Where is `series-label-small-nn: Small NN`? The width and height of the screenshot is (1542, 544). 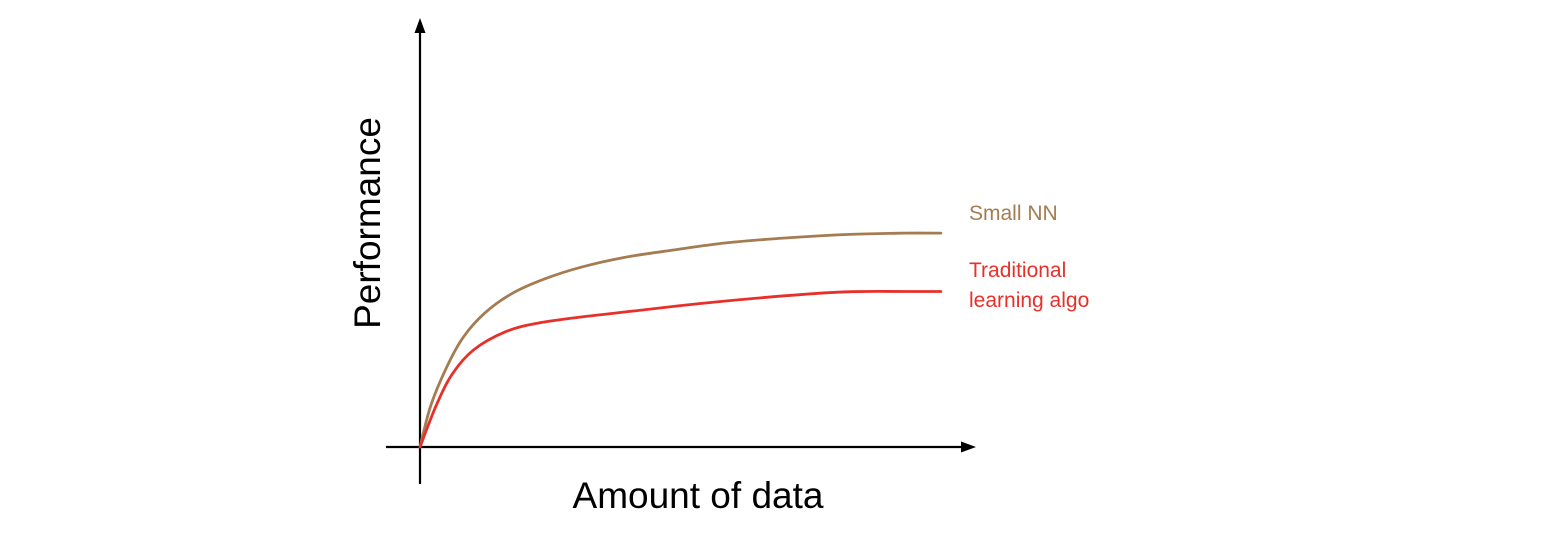
series-label-small-nn: Small NN is located at coordinates (1013, 213).